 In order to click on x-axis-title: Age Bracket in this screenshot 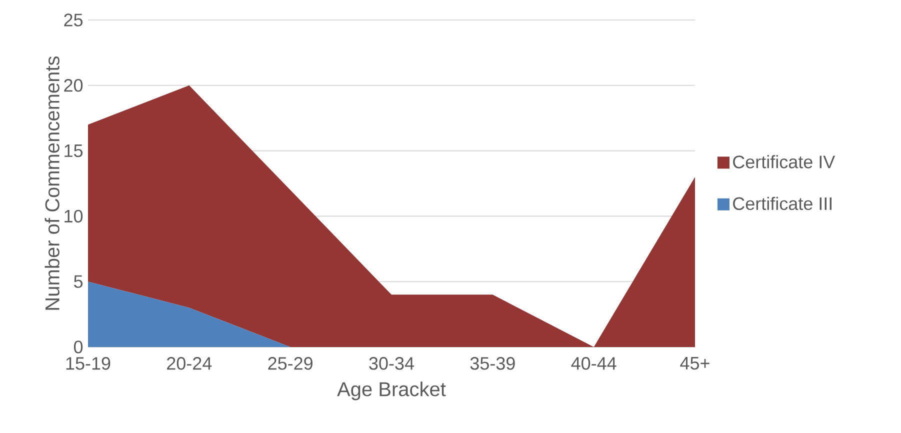, I will do `click(391, 391)`.